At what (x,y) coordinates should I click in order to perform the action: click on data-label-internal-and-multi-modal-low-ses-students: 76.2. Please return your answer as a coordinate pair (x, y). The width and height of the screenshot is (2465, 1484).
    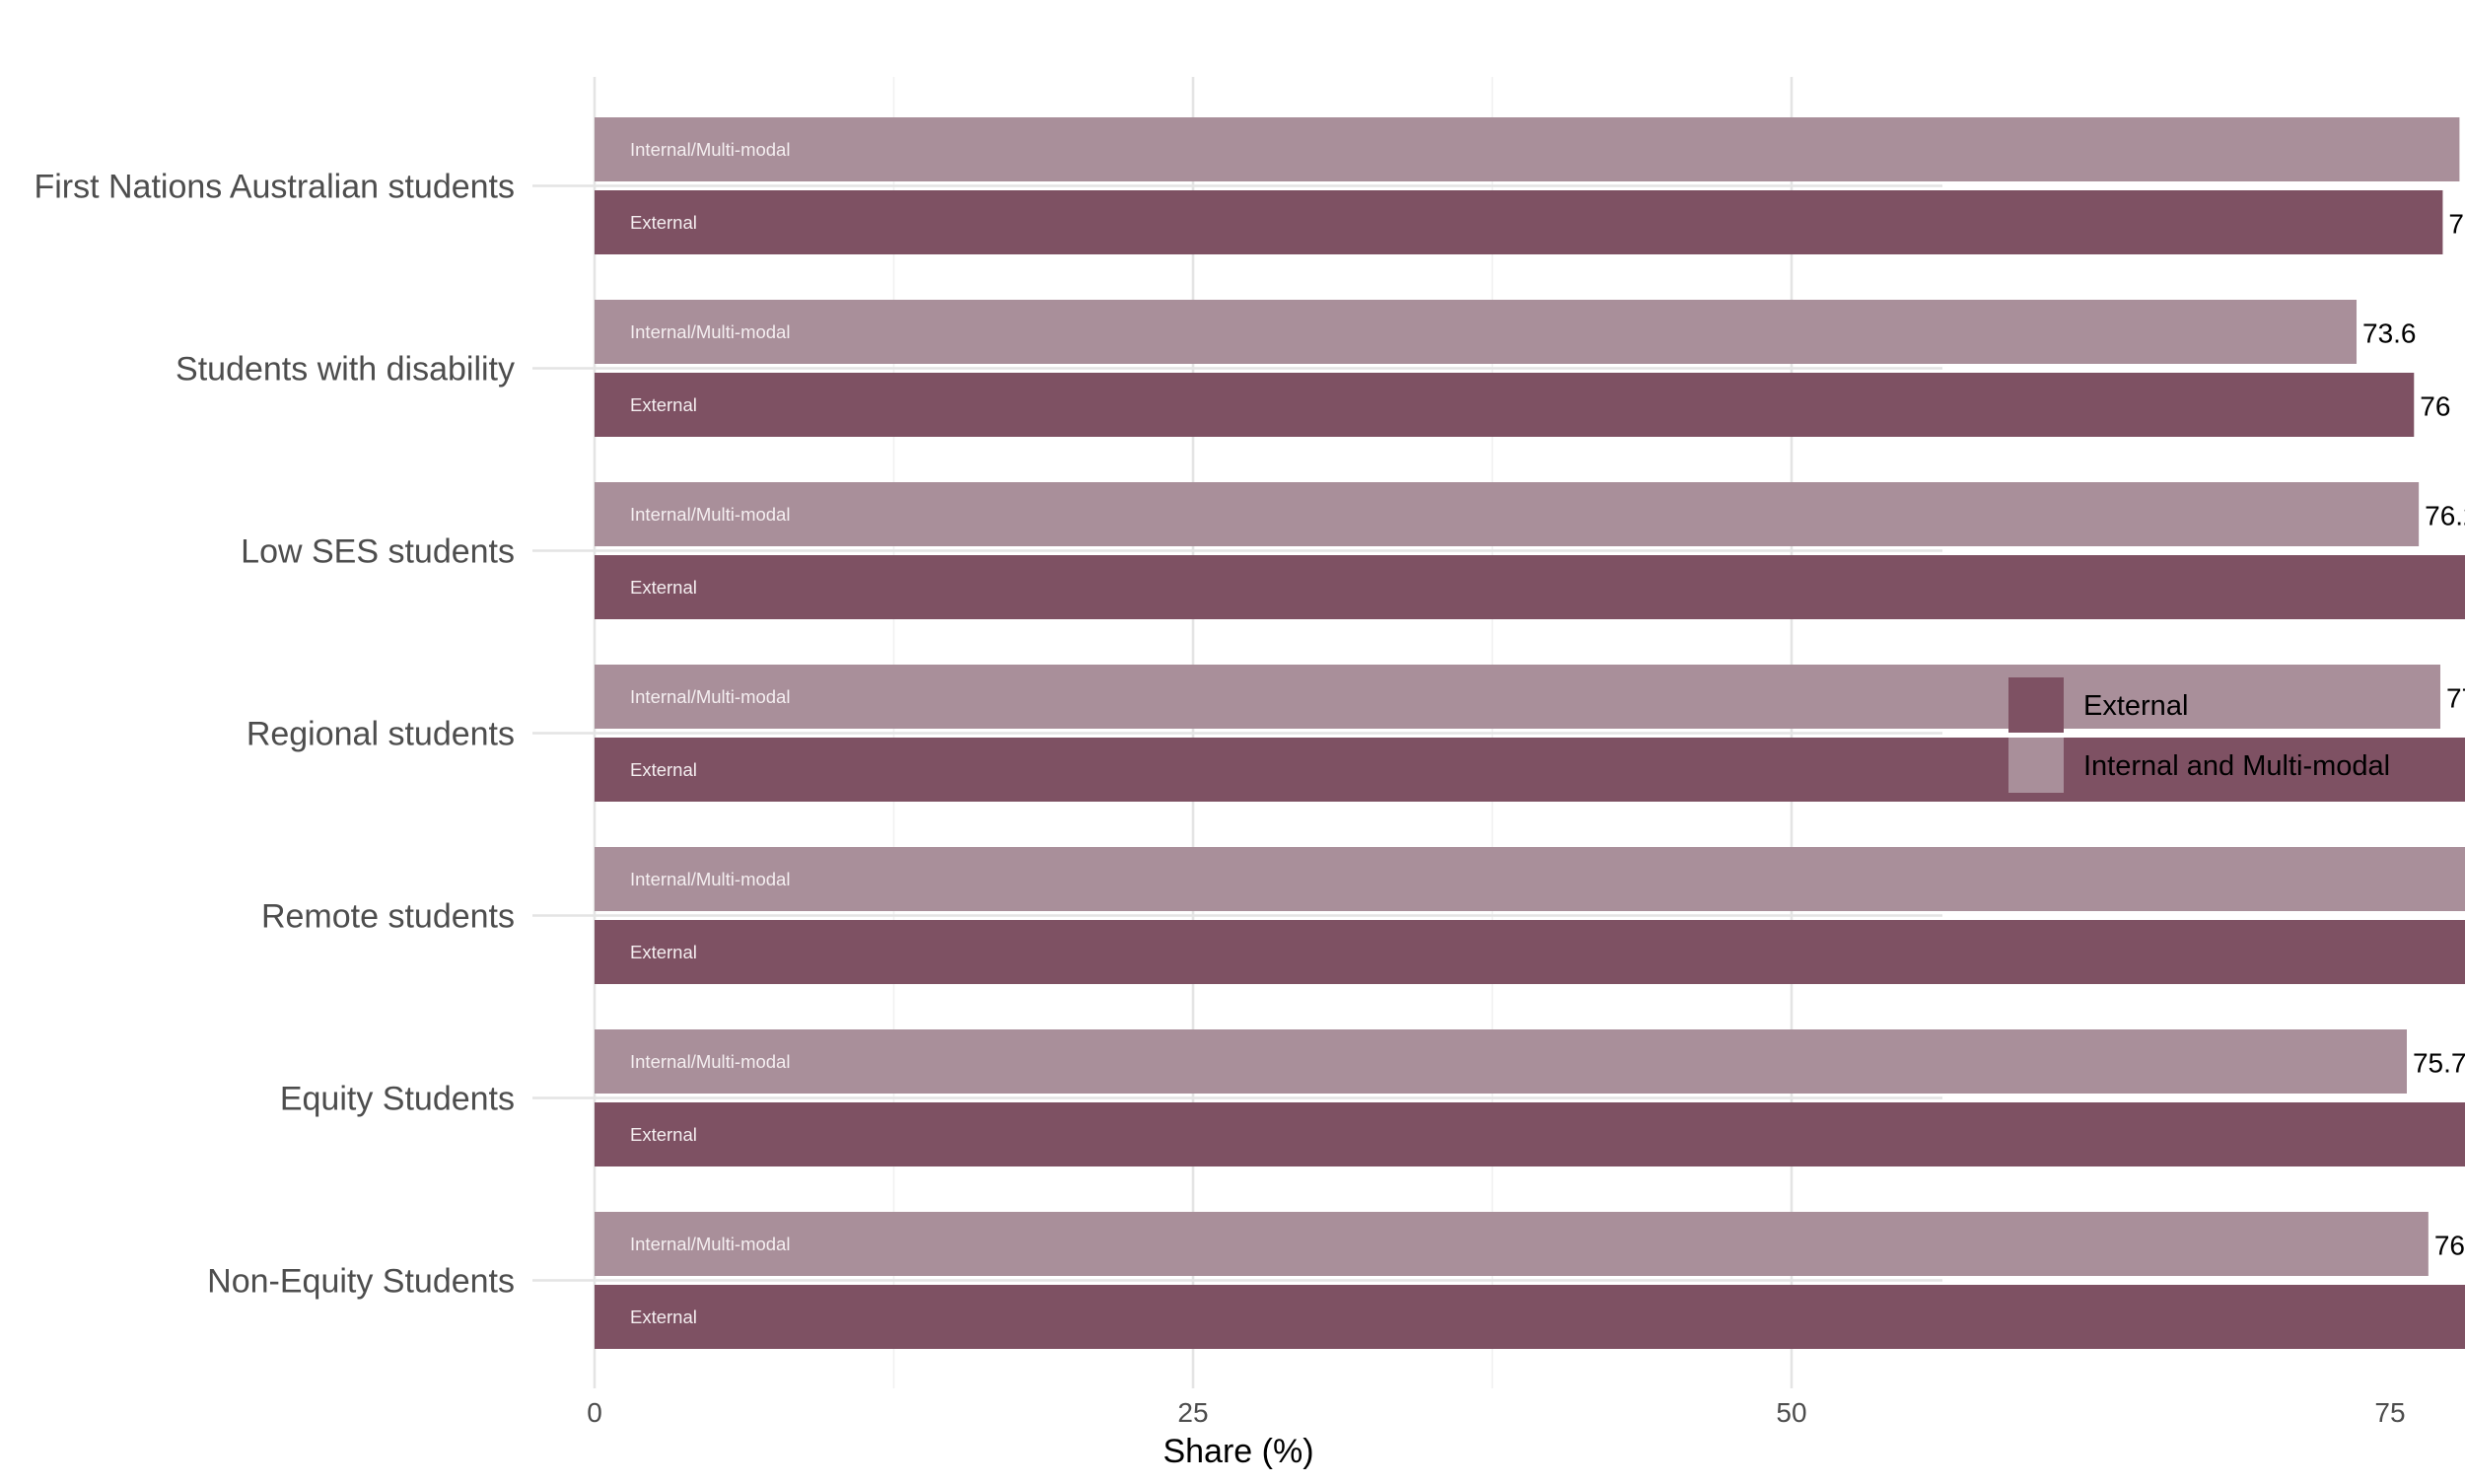
    Looking at the image, I should click on (2445, 516).